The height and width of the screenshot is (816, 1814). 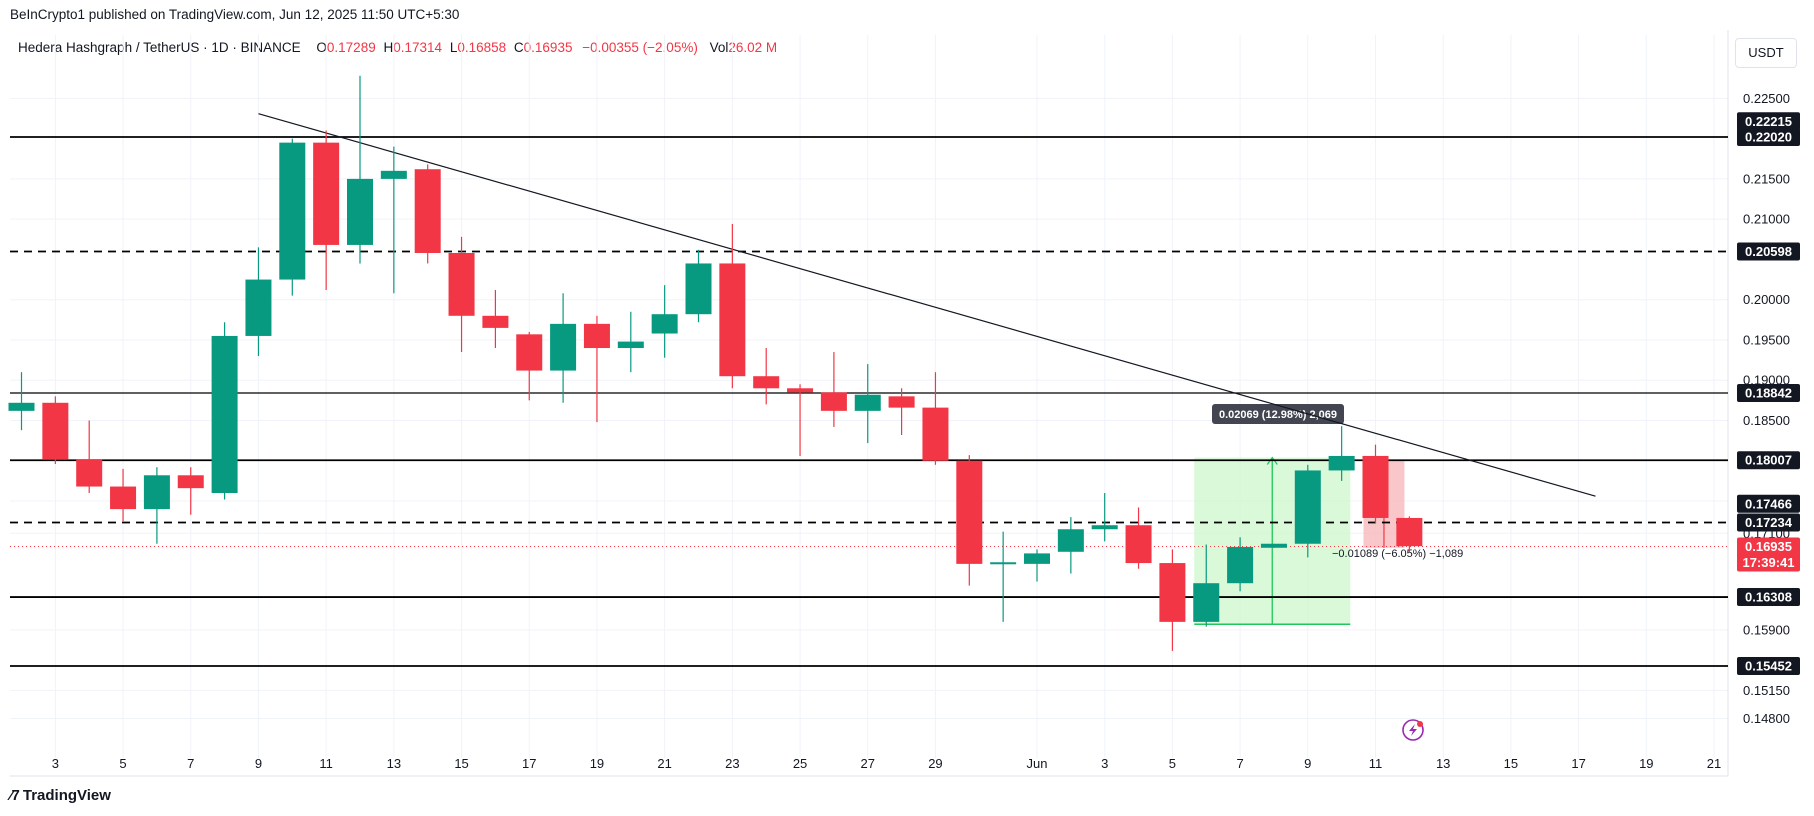 What do you see at coordinates (732, 763) in the screenshot?
I see `x-tick-label: 23` at bounding box center [732, 763].